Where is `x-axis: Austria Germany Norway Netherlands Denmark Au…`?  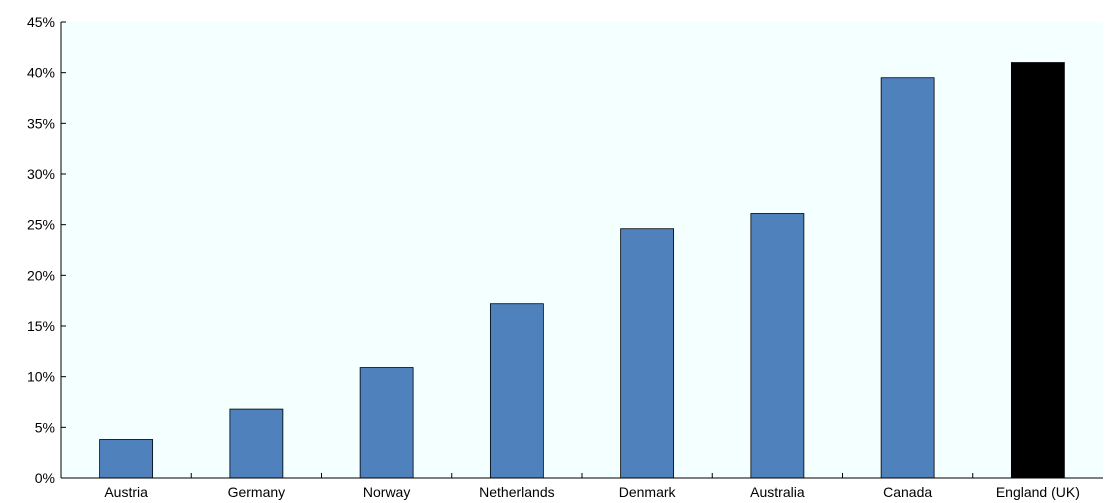 x-axis: Austria Germany Norway Netherlands Denmark Au… is located at coordinates (582, 486).